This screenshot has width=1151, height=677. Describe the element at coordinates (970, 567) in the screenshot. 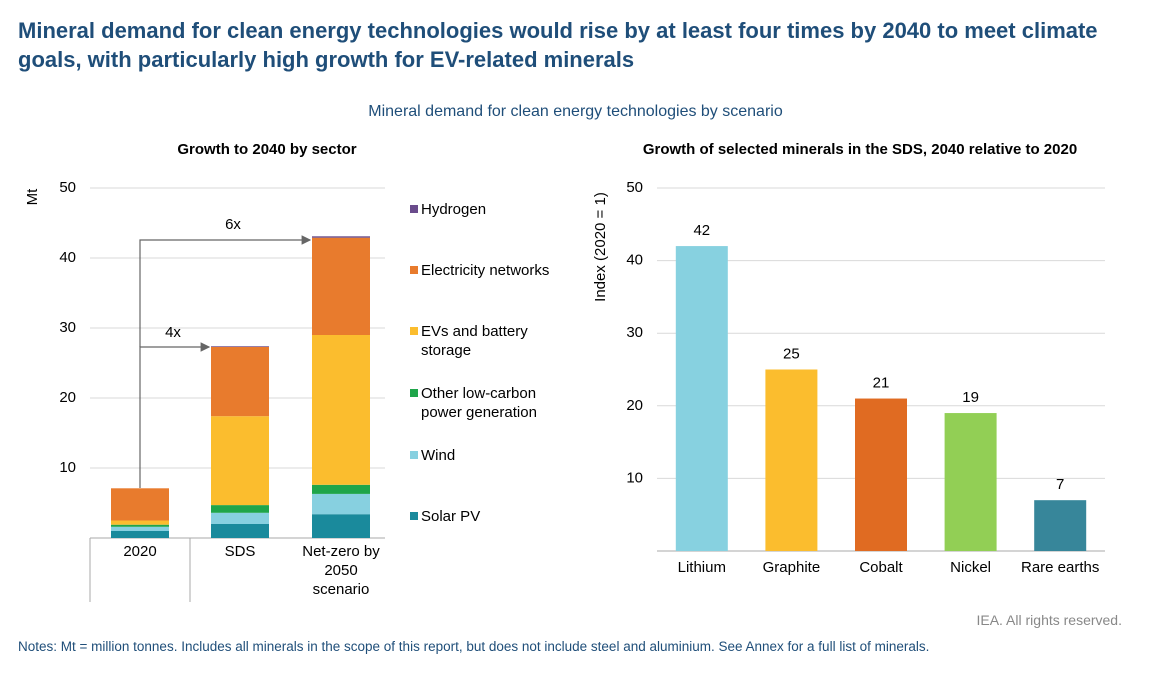

I see `x-tick-label: Nickel` at that location.